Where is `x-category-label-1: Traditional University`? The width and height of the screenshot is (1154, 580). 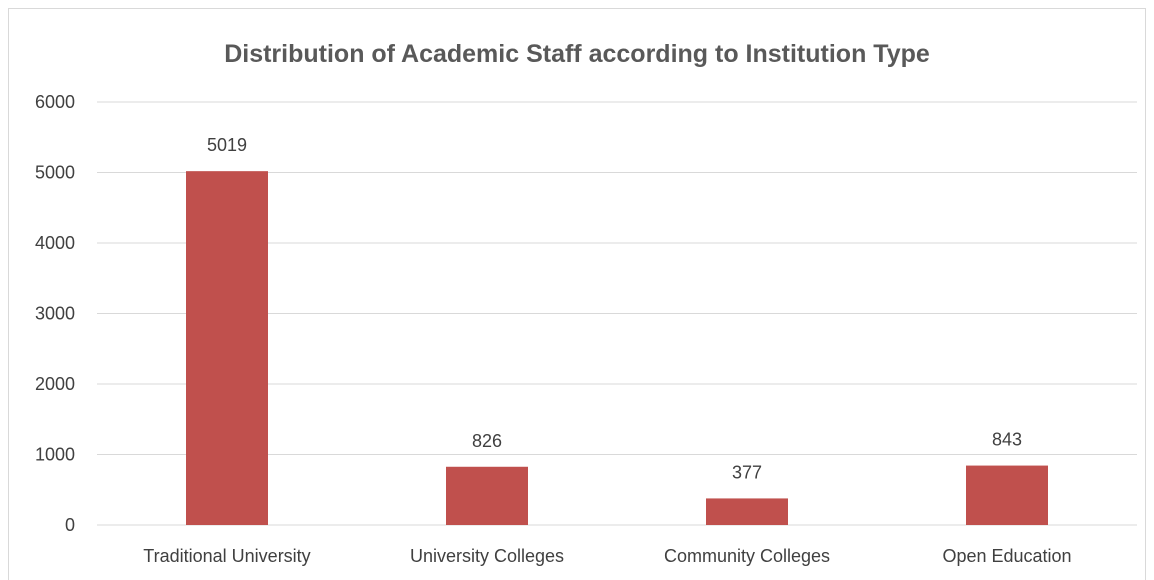 x-category-label-1: Traditional University is located at coordinates (226, 556).